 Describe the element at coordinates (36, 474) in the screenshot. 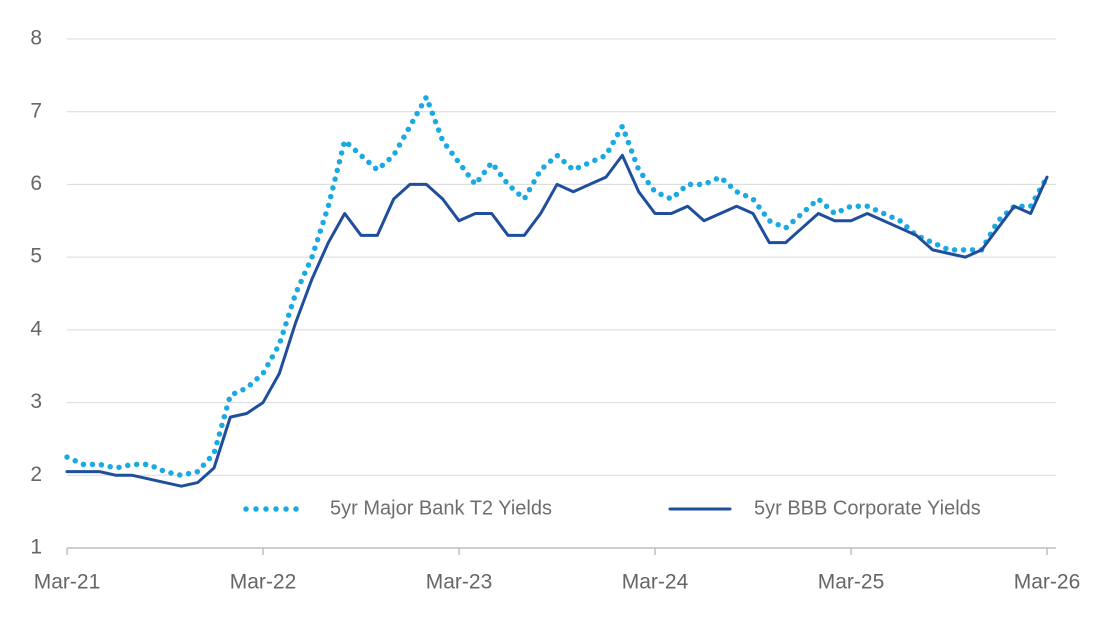

I see `y-tick-label: 2` at that location.